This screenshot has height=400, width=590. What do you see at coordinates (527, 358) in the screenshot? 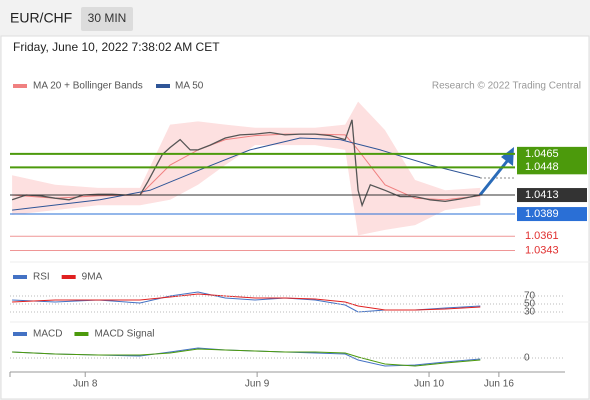
I see `y-tick-label: 0` at bounding box center [527, 358].